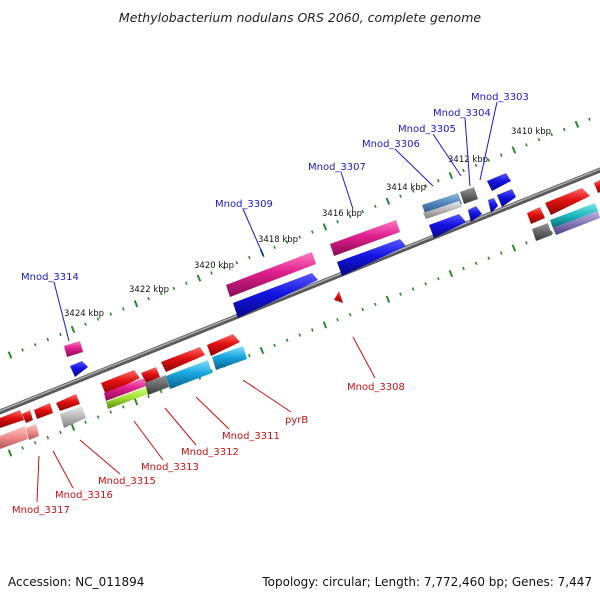  Describe the element at coordinates (149, 290) in the screenshot. I see `kbp-label: 3422 kbp` at that location.